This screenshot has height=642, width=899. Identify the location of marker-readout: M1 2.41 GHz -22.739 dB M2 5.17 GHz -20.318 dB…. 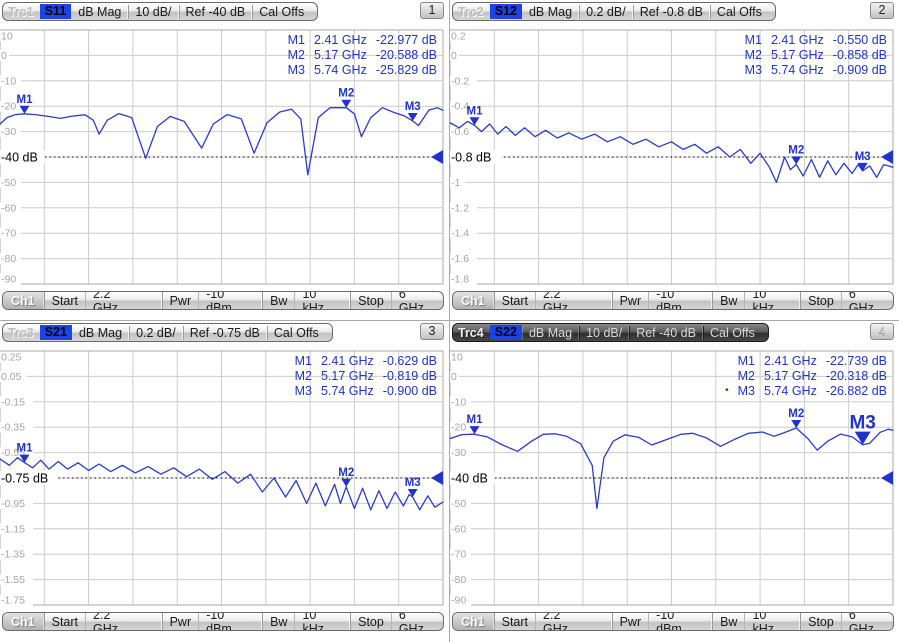
(805, 376).